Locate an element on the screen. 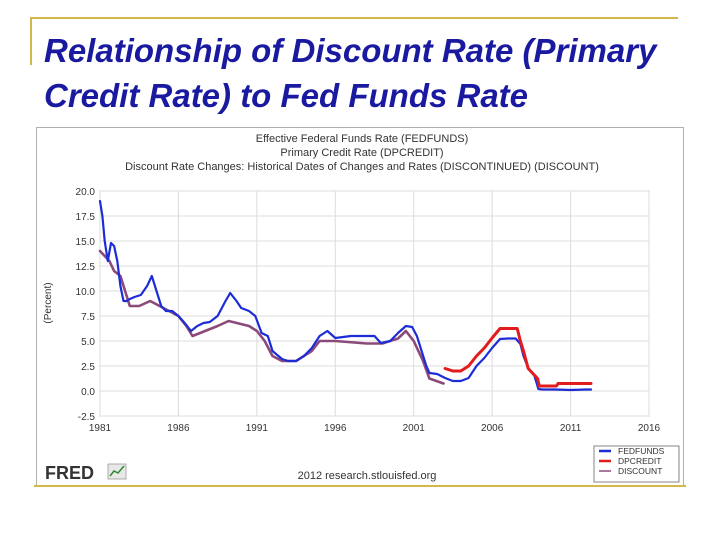  y-tick-label: 0.0 is located at coordinates (88, 392).